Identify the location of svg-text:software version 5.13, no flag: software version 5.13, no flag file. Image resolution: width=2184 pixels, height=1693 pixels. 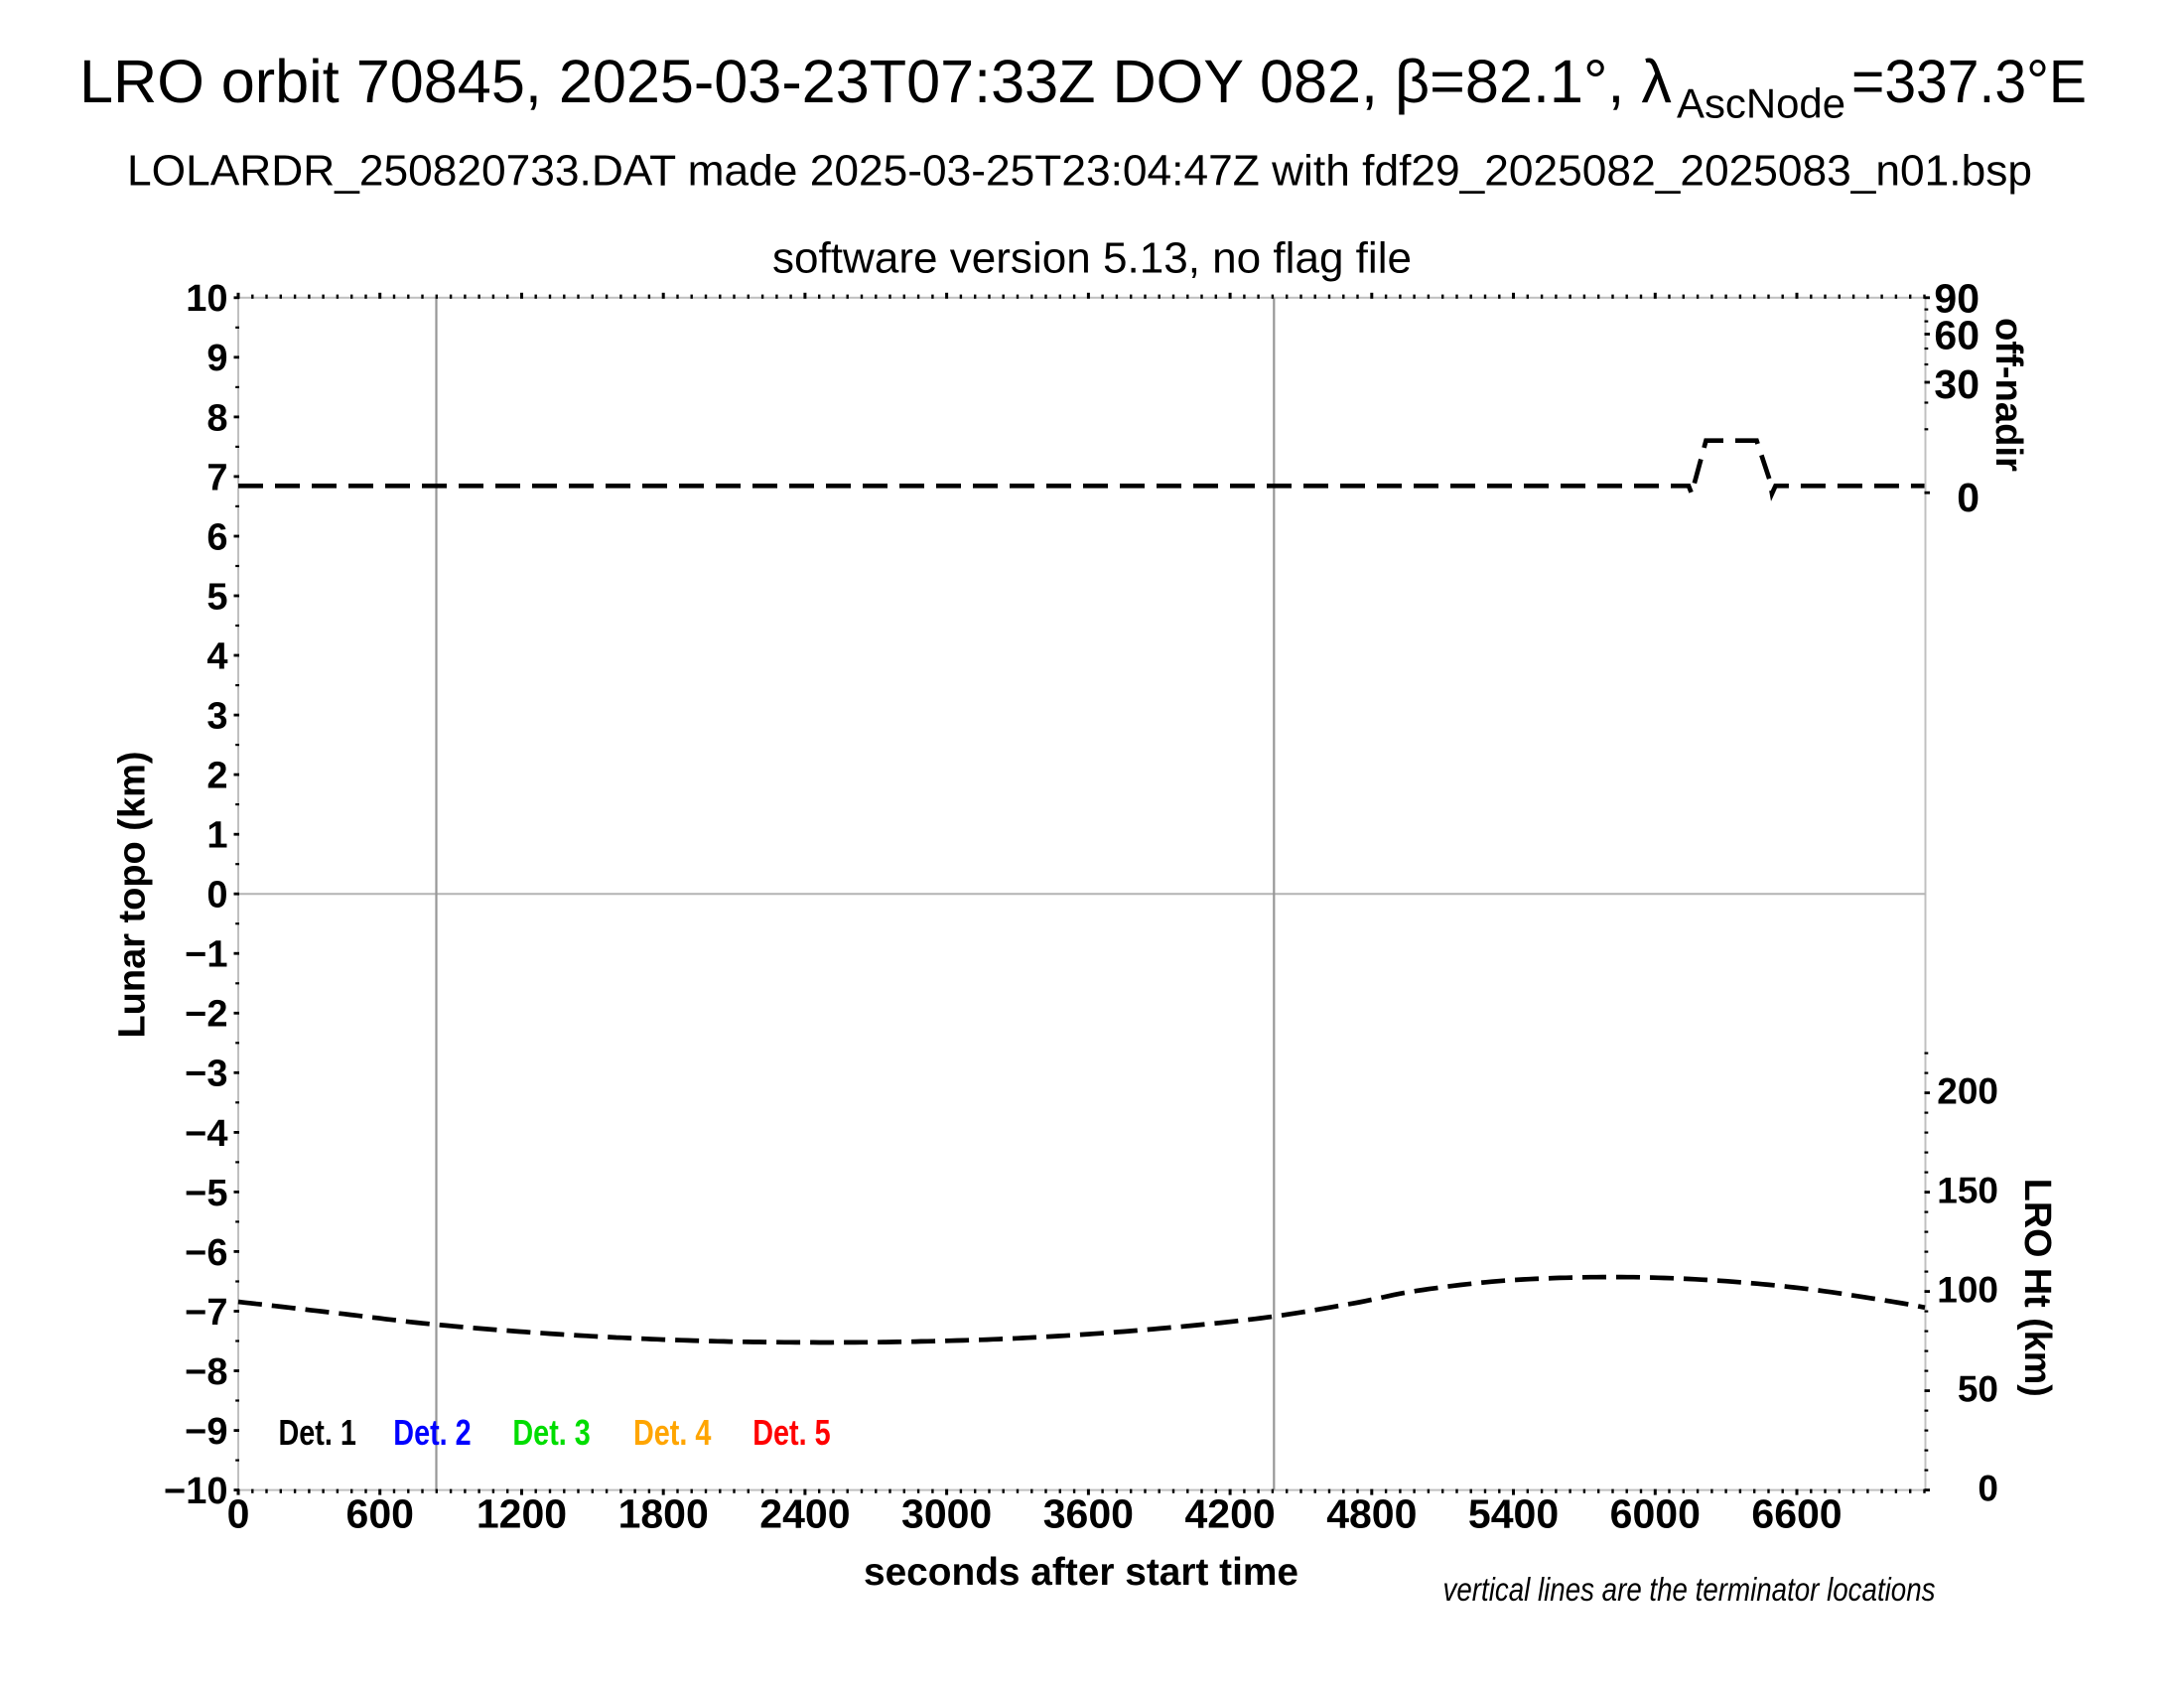
(1092, 257).